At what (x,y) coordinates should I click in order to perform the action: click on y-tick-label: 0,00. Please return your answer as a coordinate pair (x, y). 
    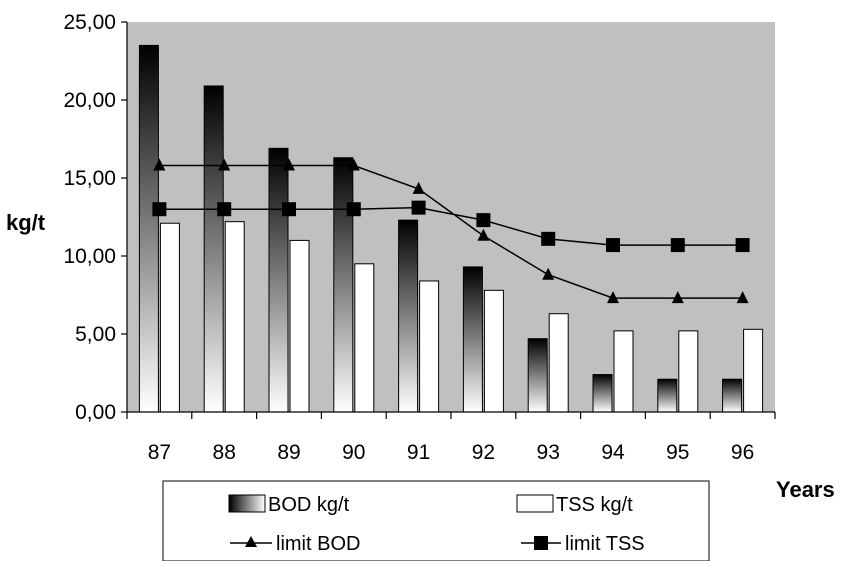
    Looking at the image, I should click on (95, 412).